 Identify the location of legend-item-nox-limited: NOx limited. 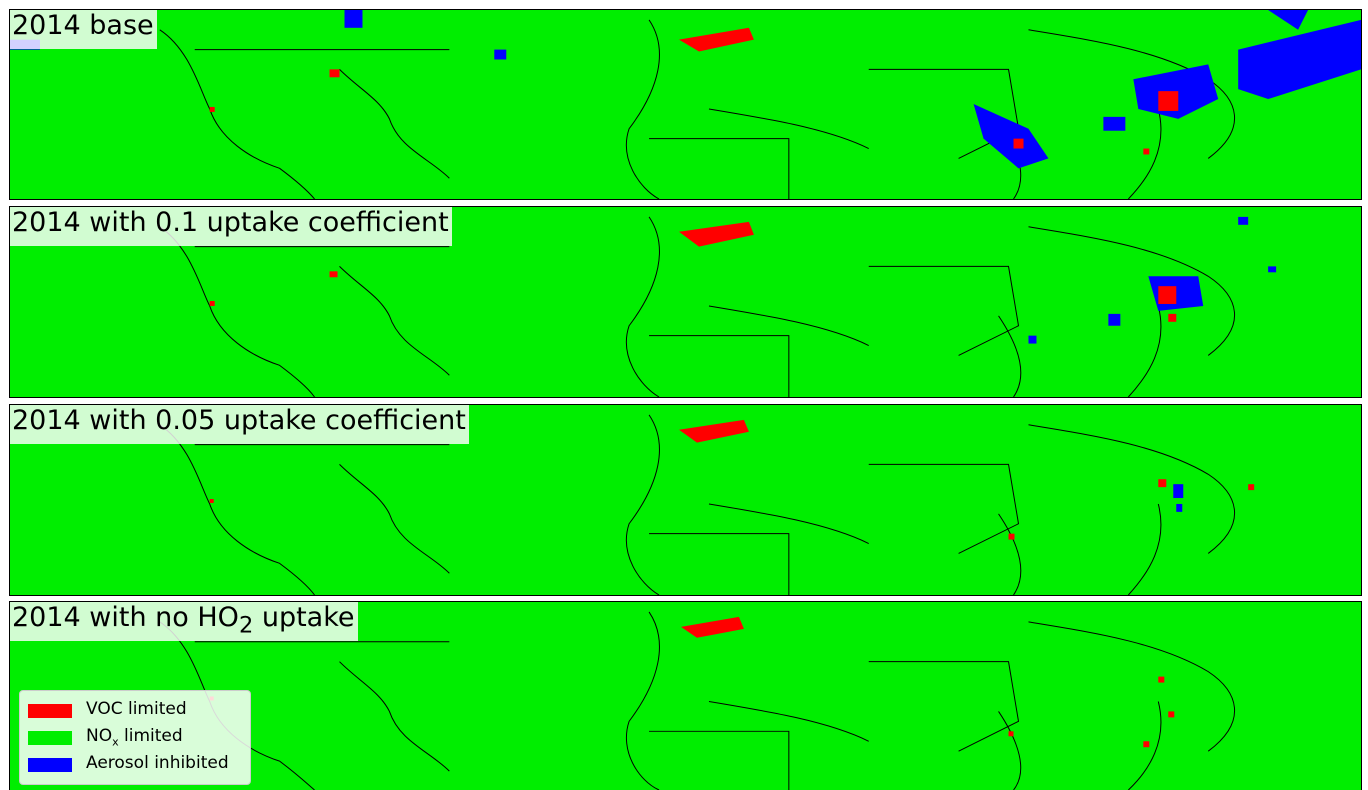
(135, 737).